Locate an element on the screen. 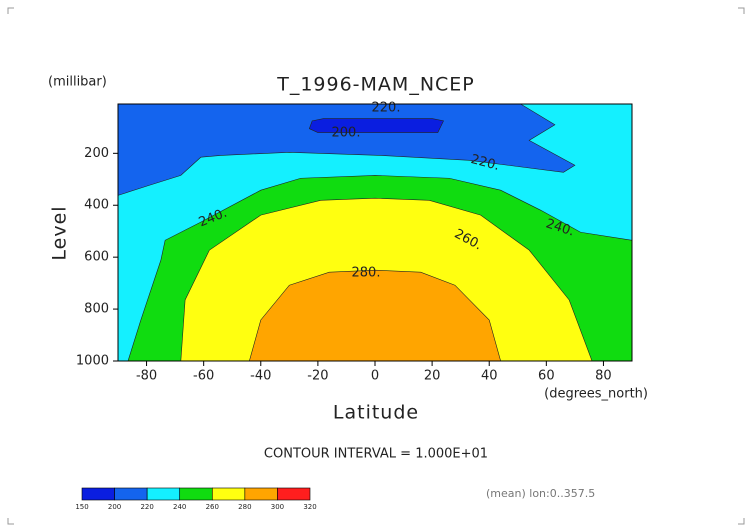 The height and width of the screenshot is (532, 752). x-tick-label: 20 is located at coordinates (432, 376).